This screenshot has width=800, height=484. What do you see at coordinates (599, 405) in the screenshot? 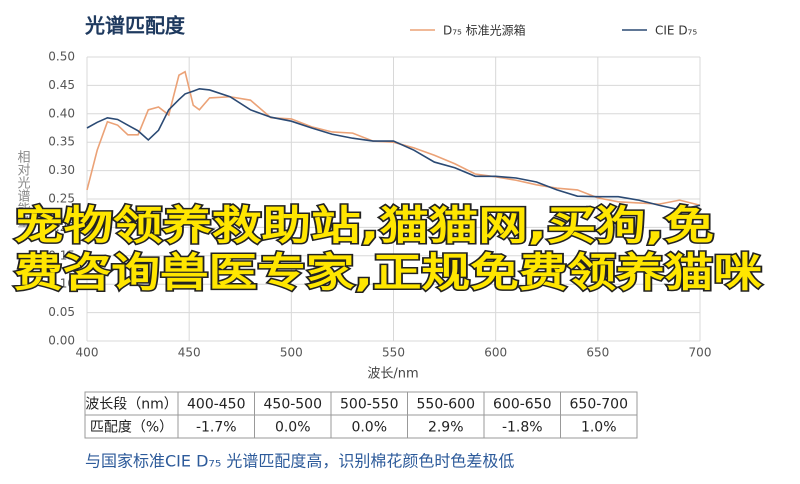
I see `table-text: 650-700` at bounding box center [599, 405].